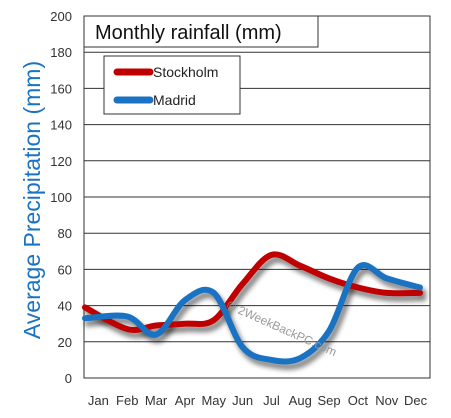 The height and width of the screenshot is (418, 451). I want to click on y-tick-label: 60, so click(65, 269).